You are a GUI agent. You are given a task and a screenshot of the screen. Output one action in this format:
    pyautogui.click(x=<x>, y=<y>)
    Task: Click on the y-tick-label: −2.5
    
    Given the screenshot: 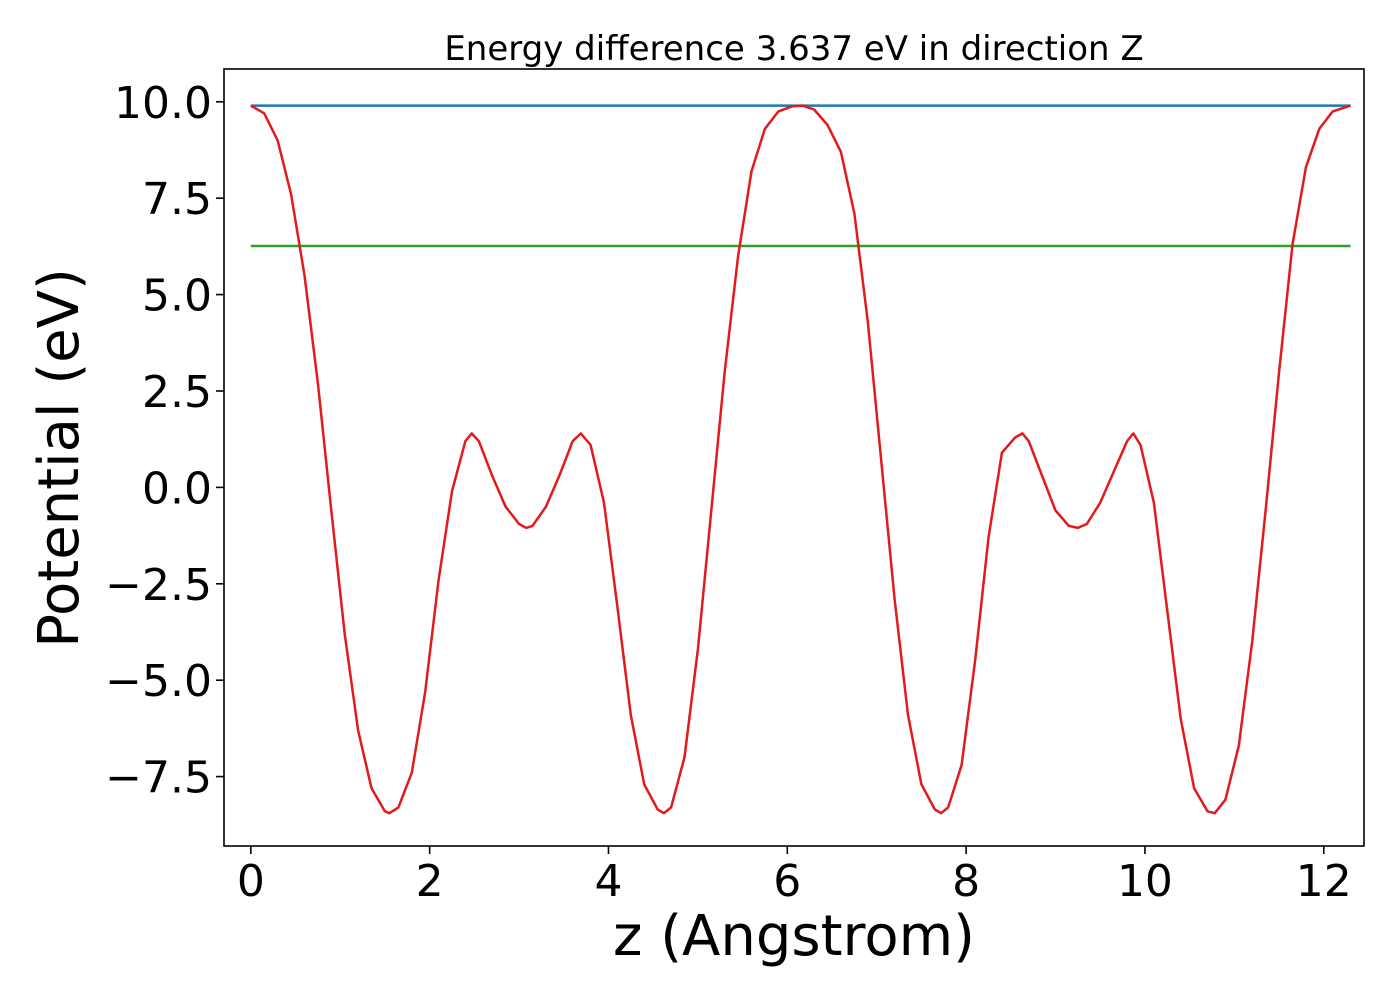 What is the action you would take?
    pyautogui.click(x=158, y=585)
    